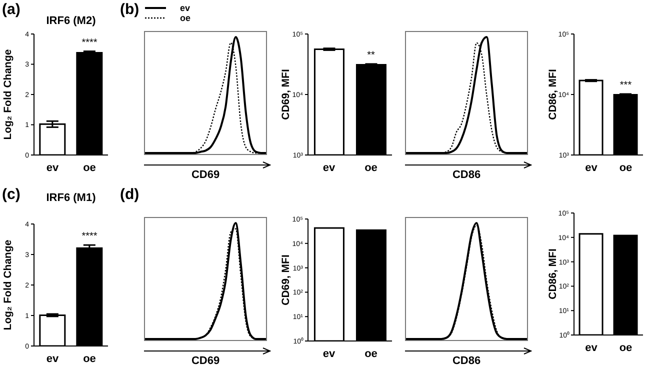  I want to click on text: (b), so click(130, 9).